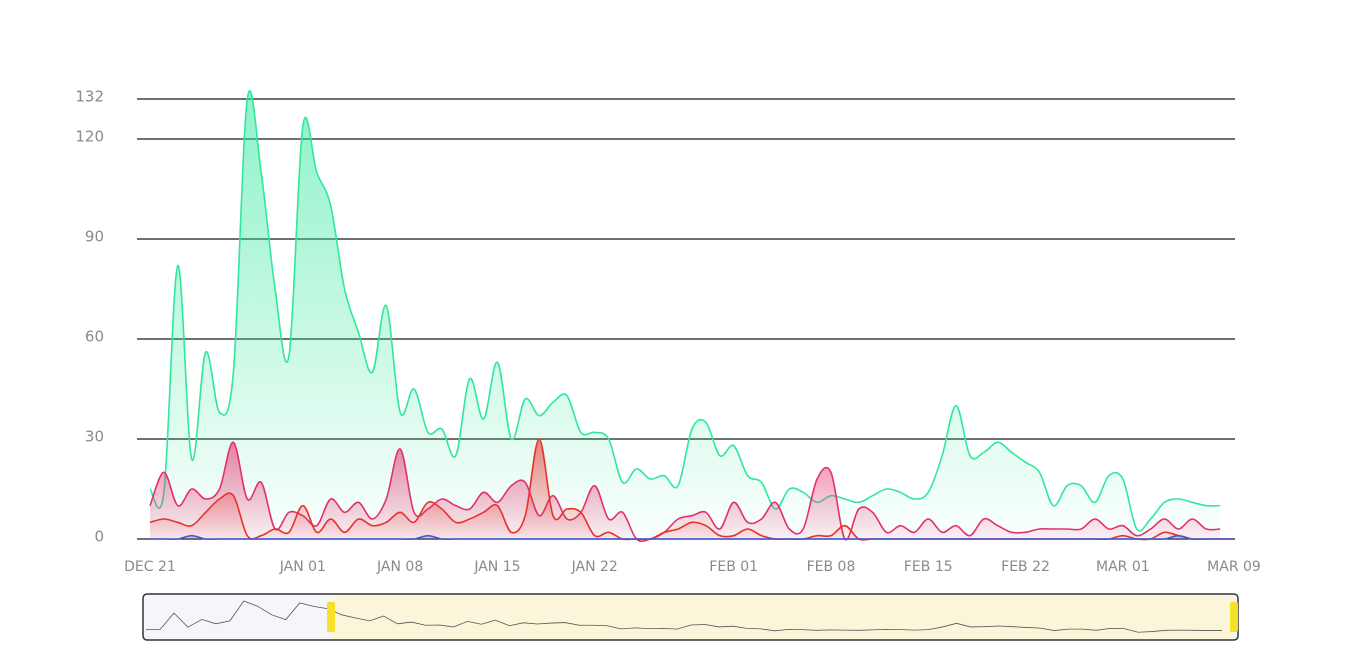 This screenshot has height=653, width=1371. I want to click on y-tick-label: 90, so click(94, 237).